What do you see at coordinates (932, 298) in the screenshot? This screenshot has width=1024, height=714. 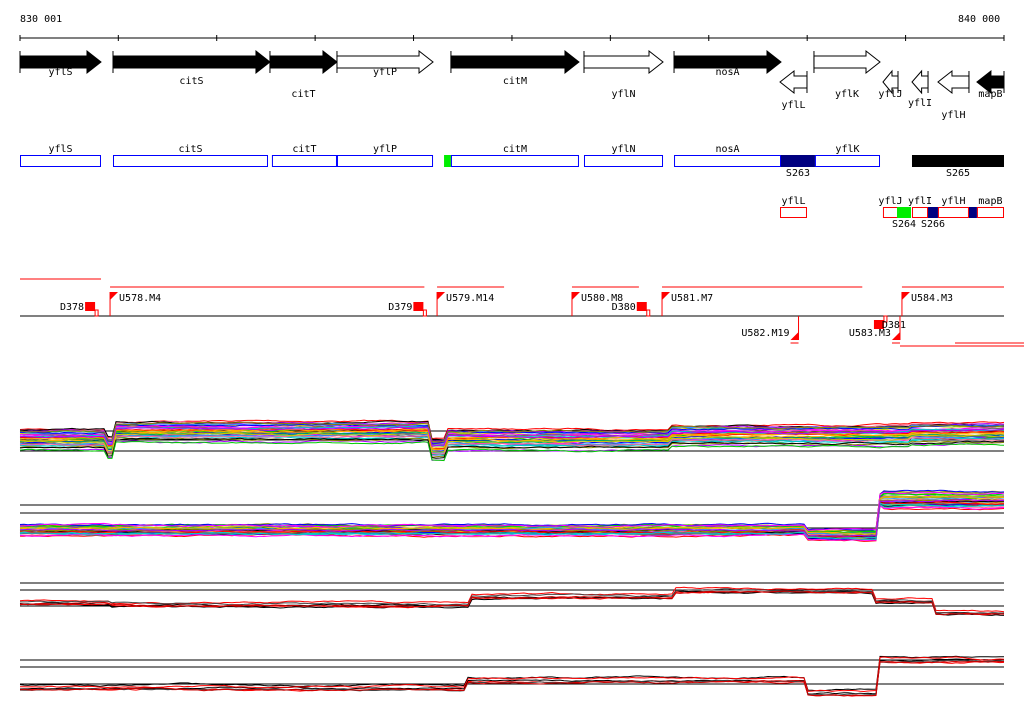 I see `promoter-label: U584.M3` at bounding box center [932, 298].